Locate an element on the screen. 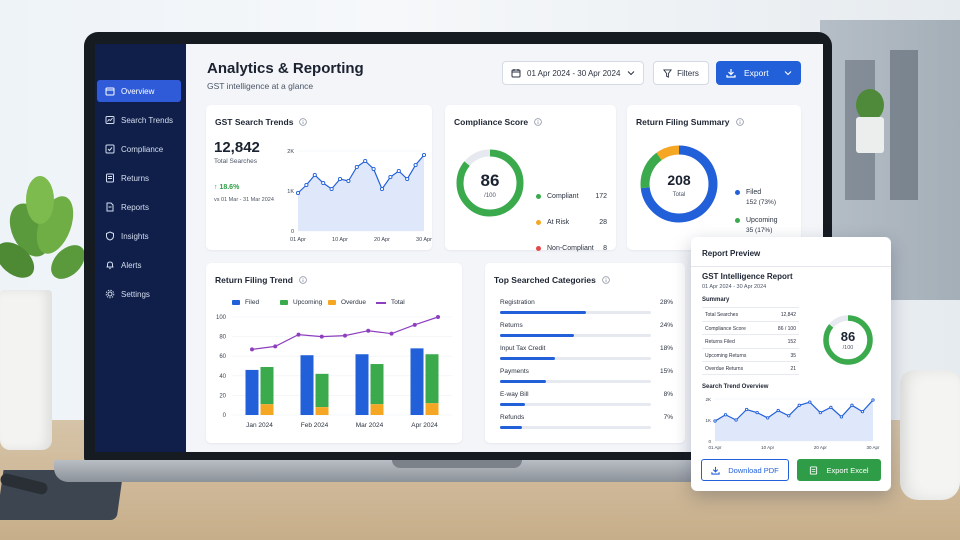 The height and width of the screenshot is (540, 960). sidebar-item-search-trends: Search Trends is located at coordinates (139, 120).